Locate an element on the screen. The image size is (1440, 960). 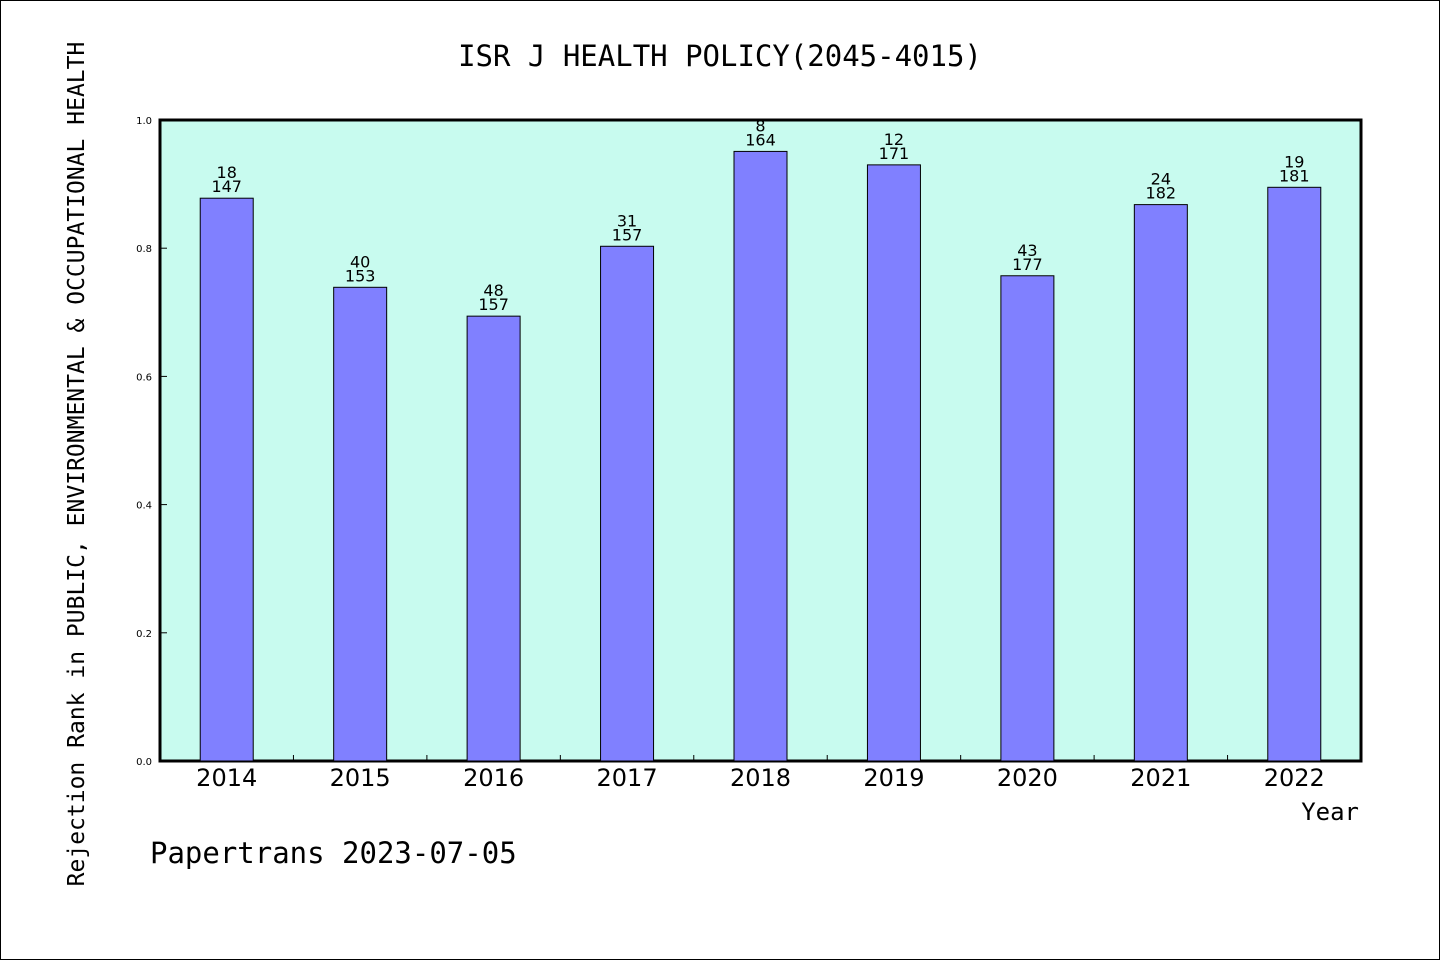
y-axis: 0.0 0.2 0.4 0.6 0.8 1.0 is located at coordinates (151, 442).